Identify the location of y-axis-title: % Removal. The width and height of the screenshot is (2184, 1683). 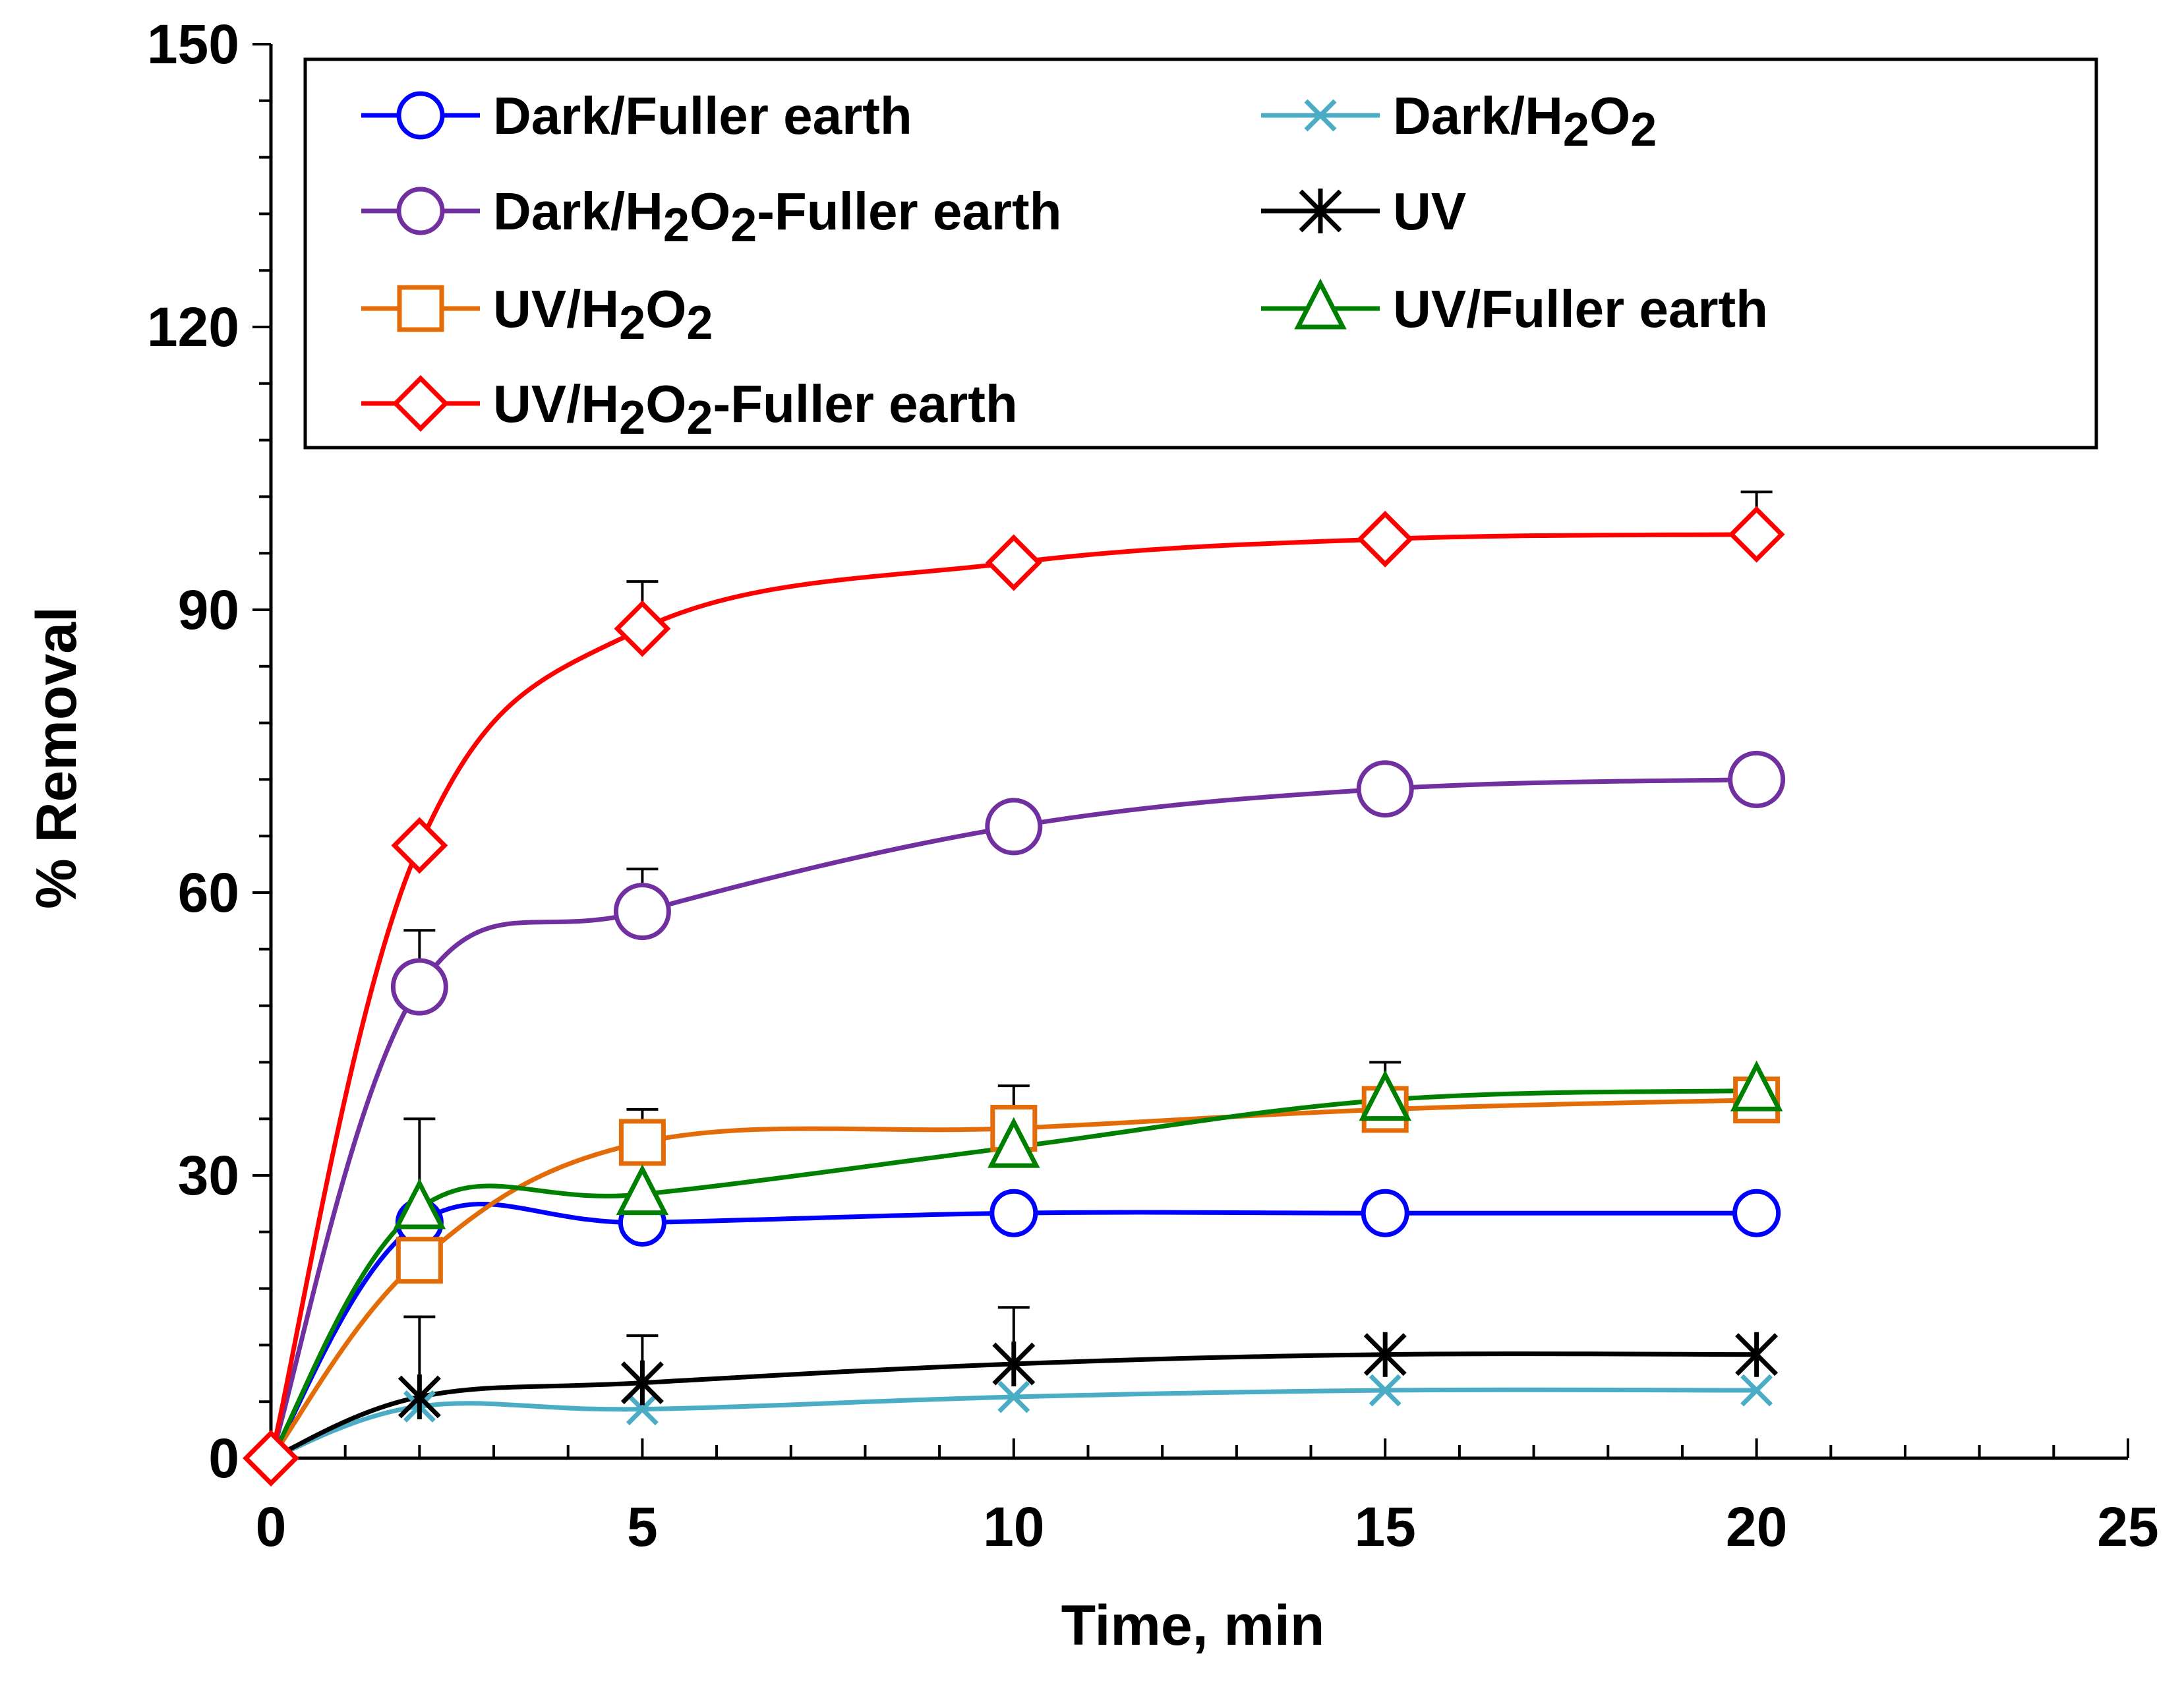
(56, 757).